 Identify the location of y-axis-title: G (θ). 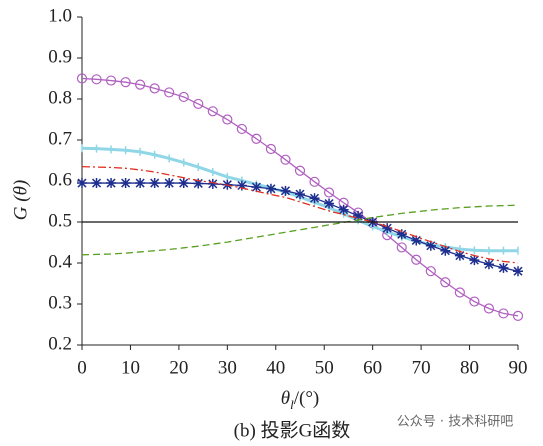
(20, 200).